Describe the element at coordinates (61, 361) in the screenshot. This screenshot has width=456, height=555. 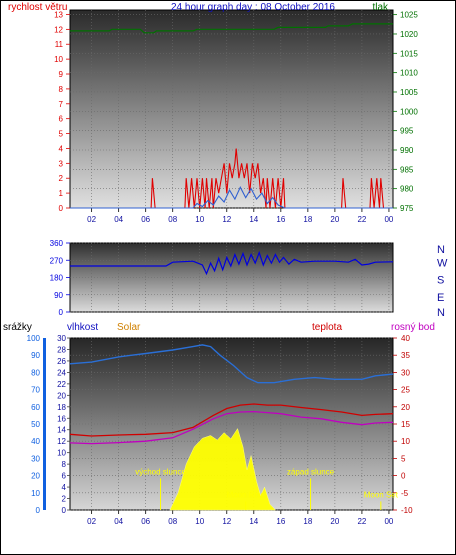
I see `solar-tick-label: 26` at that location.